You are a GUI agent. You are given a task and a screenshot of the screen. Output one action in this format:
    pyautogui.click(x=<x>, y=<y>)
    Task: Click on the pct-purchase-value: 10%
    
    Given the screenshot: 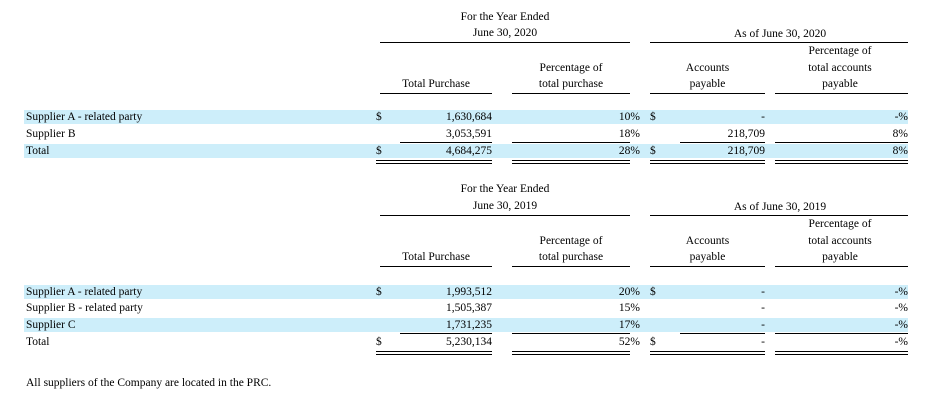 What is the action you would take?
    pyautogui.click(x=629, y=117)
    